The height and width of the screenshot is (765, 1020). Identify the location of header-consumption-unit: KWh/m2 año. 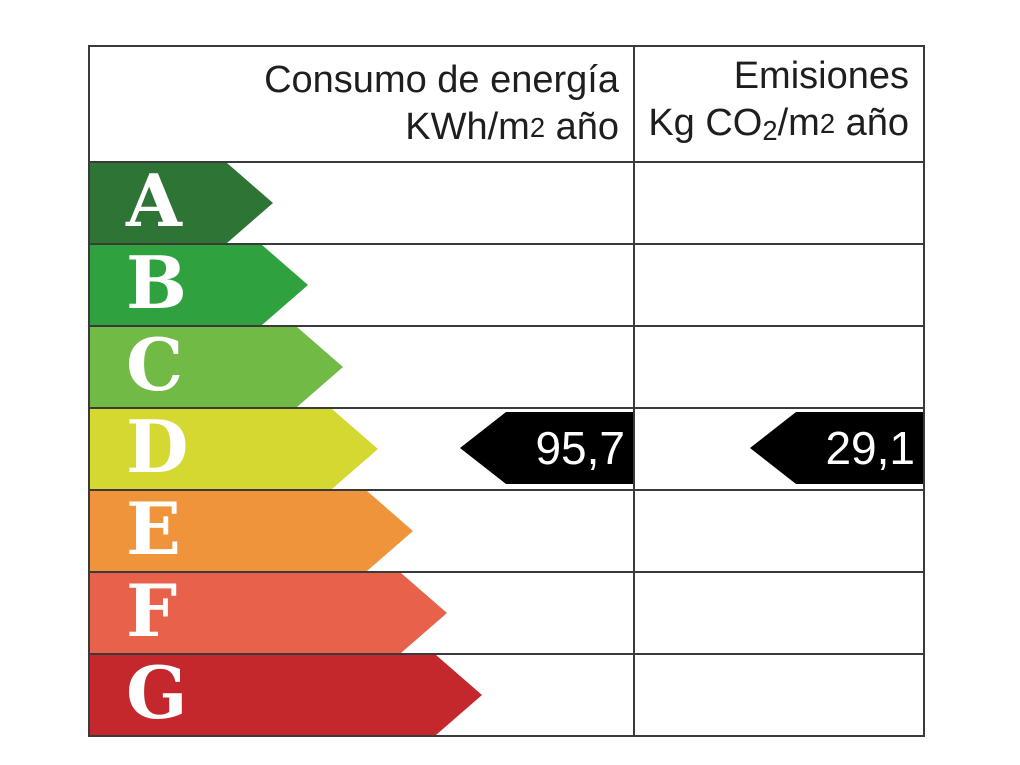
(512, 127).